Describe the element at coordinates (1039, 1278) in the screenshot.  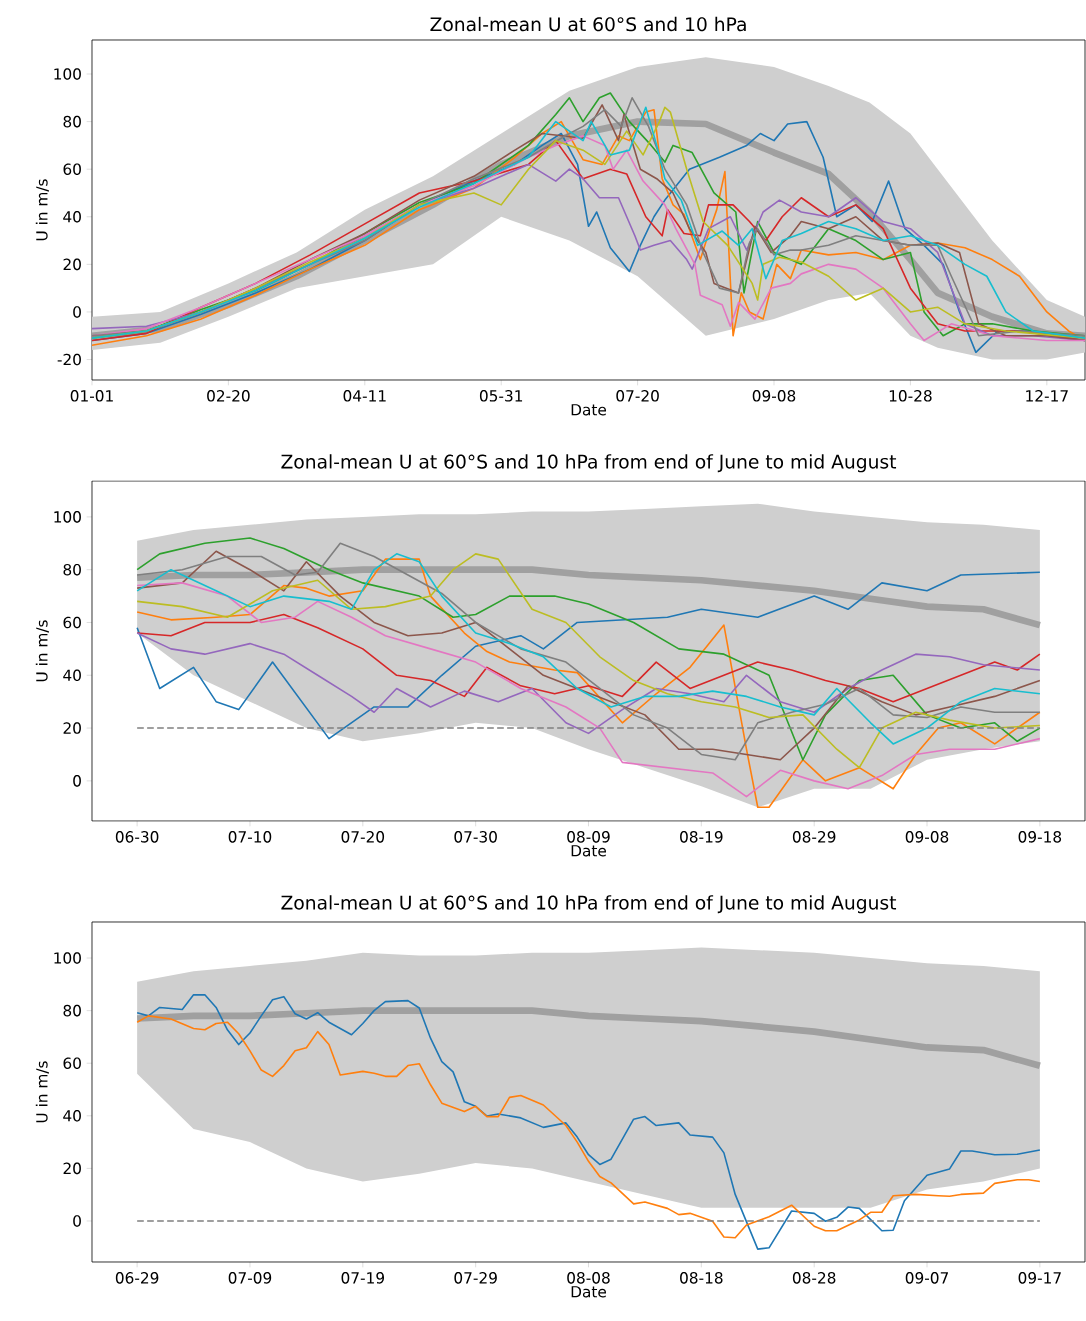
I see `x-tick-label: 09-17` at that location.